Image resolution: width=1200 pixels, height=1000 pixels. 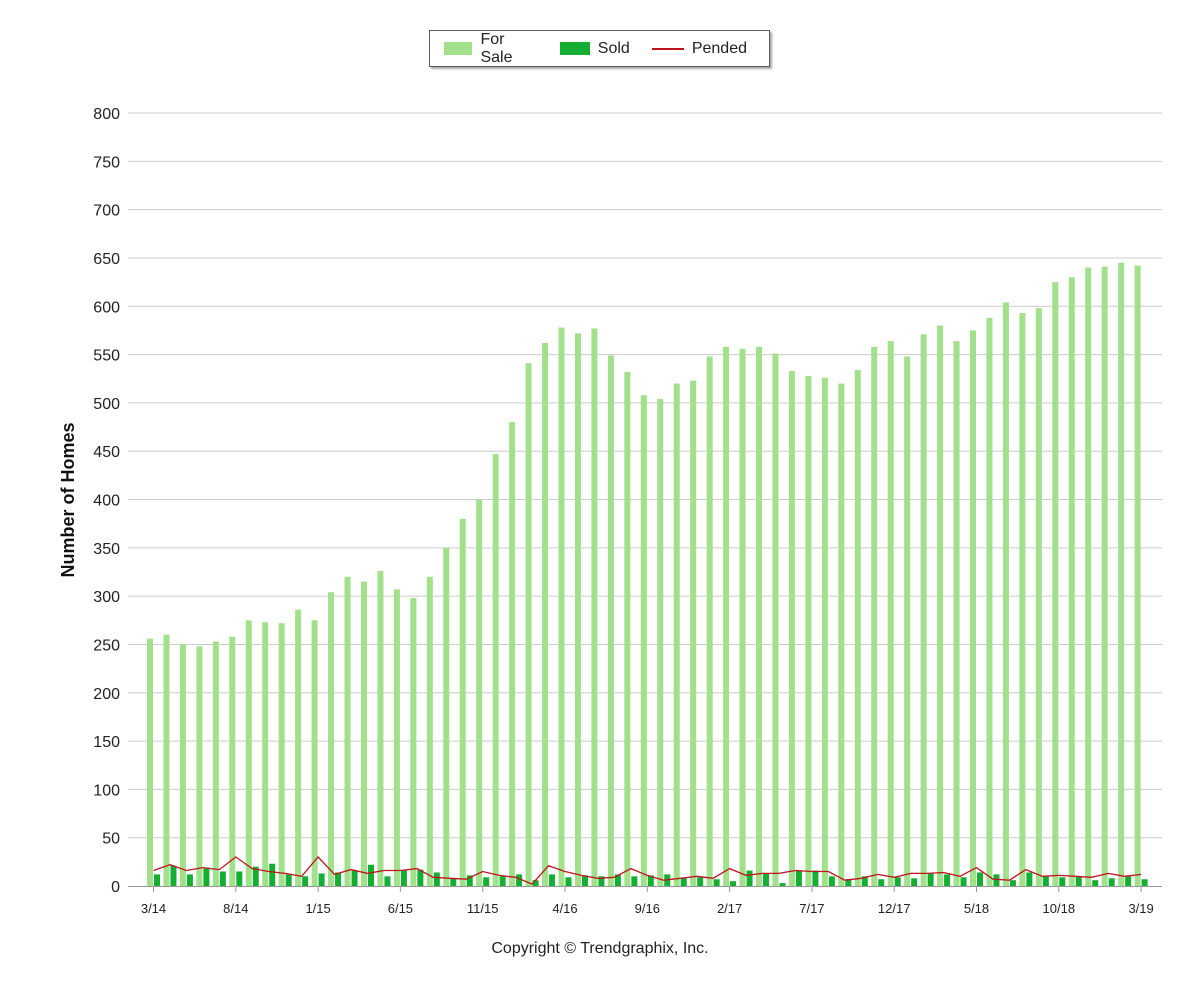 I want to click on x-tick-label: 1/15, so click(x=317, y=908).